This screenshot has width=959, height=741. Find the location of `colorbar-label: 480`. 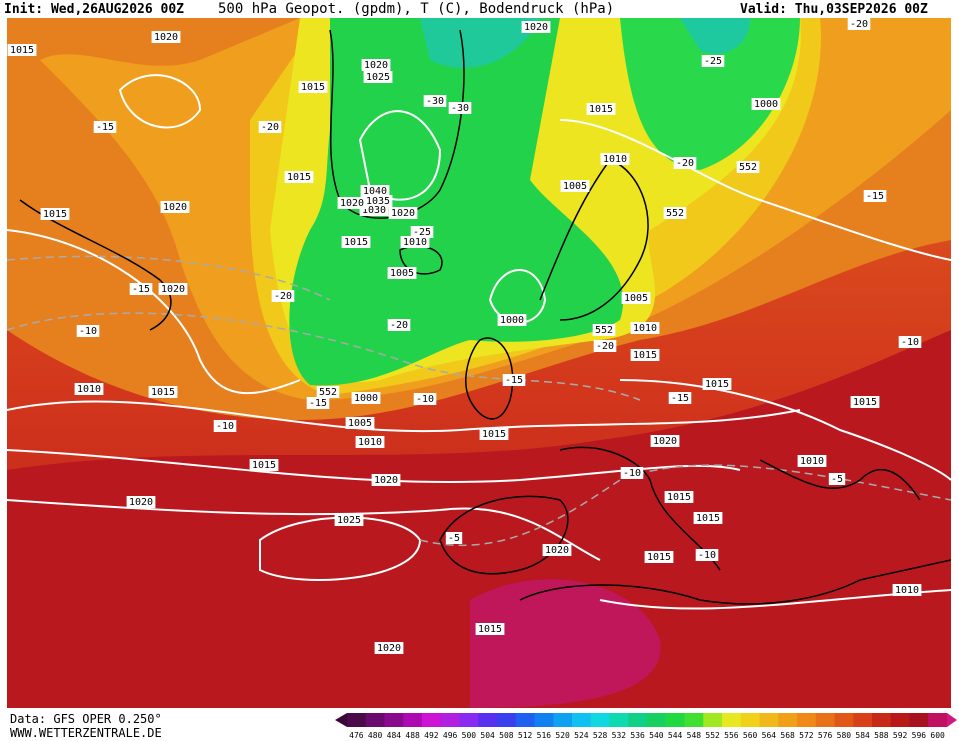

colorbar-label: 480 is located at coordinates (375, 735).